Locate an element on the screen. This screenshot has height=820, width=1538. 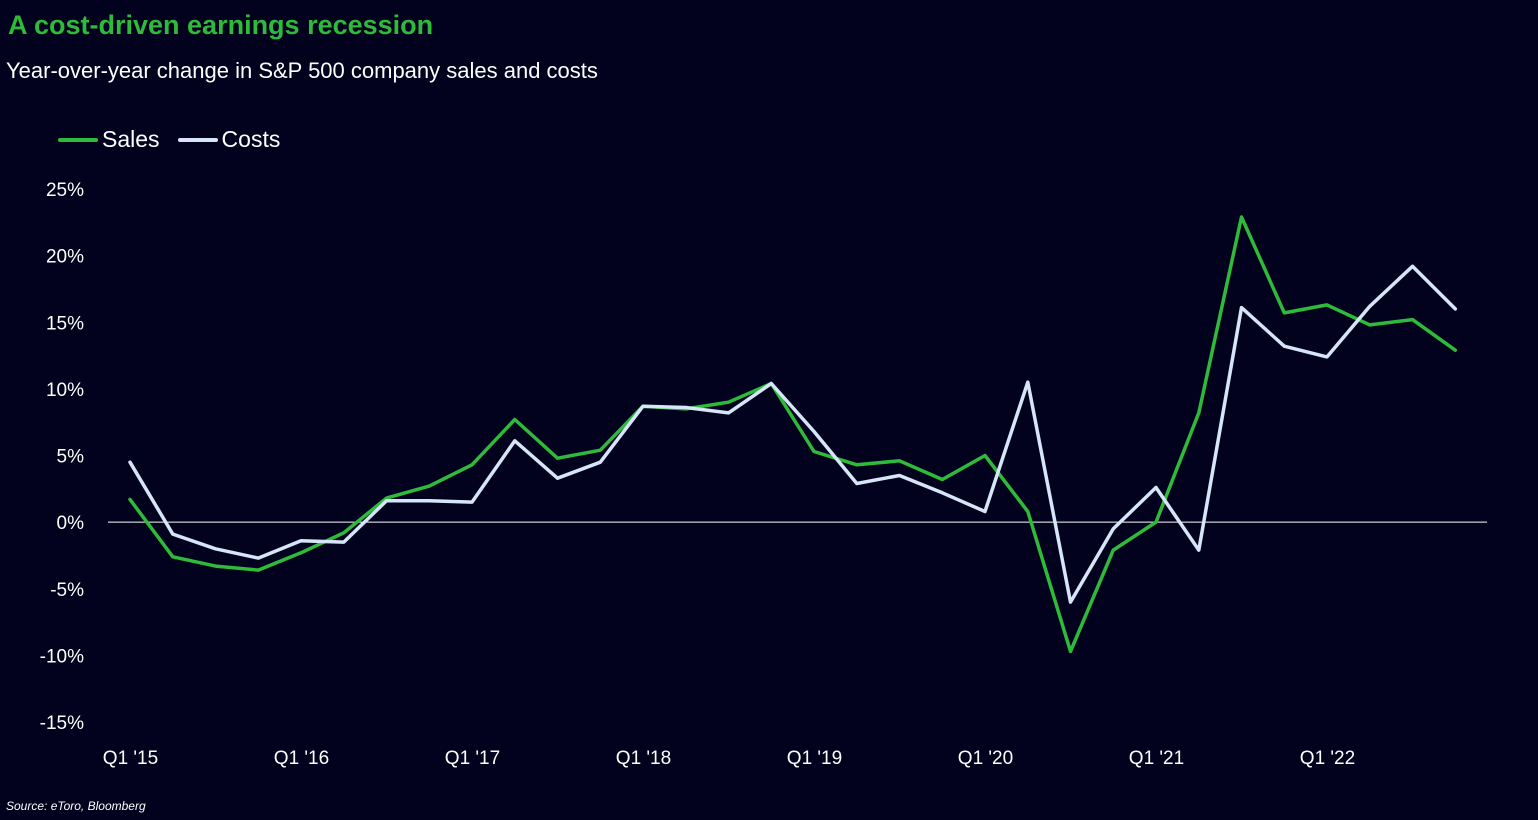
legend-item-sales: Sales is located at coordinates (109, 139).